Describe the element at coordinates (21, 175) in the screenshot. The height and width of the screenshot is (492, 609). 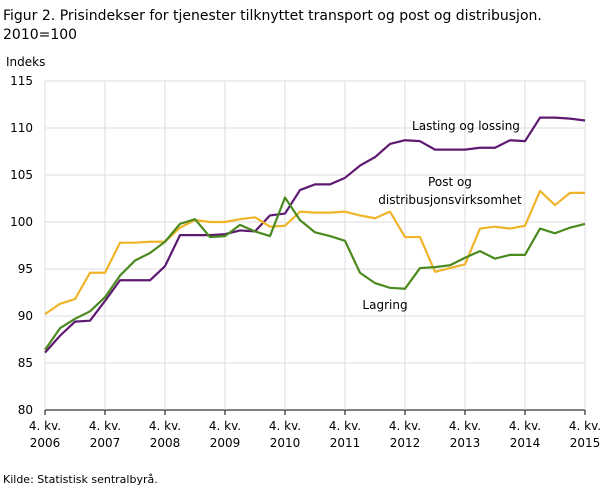
I see `y-tick-label: 105` at that location.